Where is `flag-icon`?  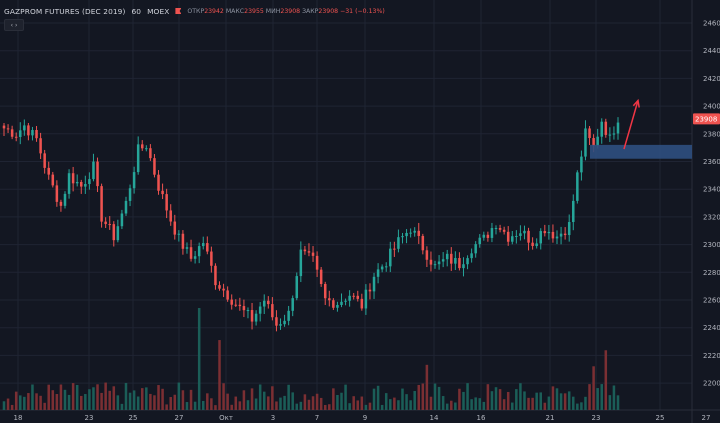 flag-icon is located at coordinates (178, 11).